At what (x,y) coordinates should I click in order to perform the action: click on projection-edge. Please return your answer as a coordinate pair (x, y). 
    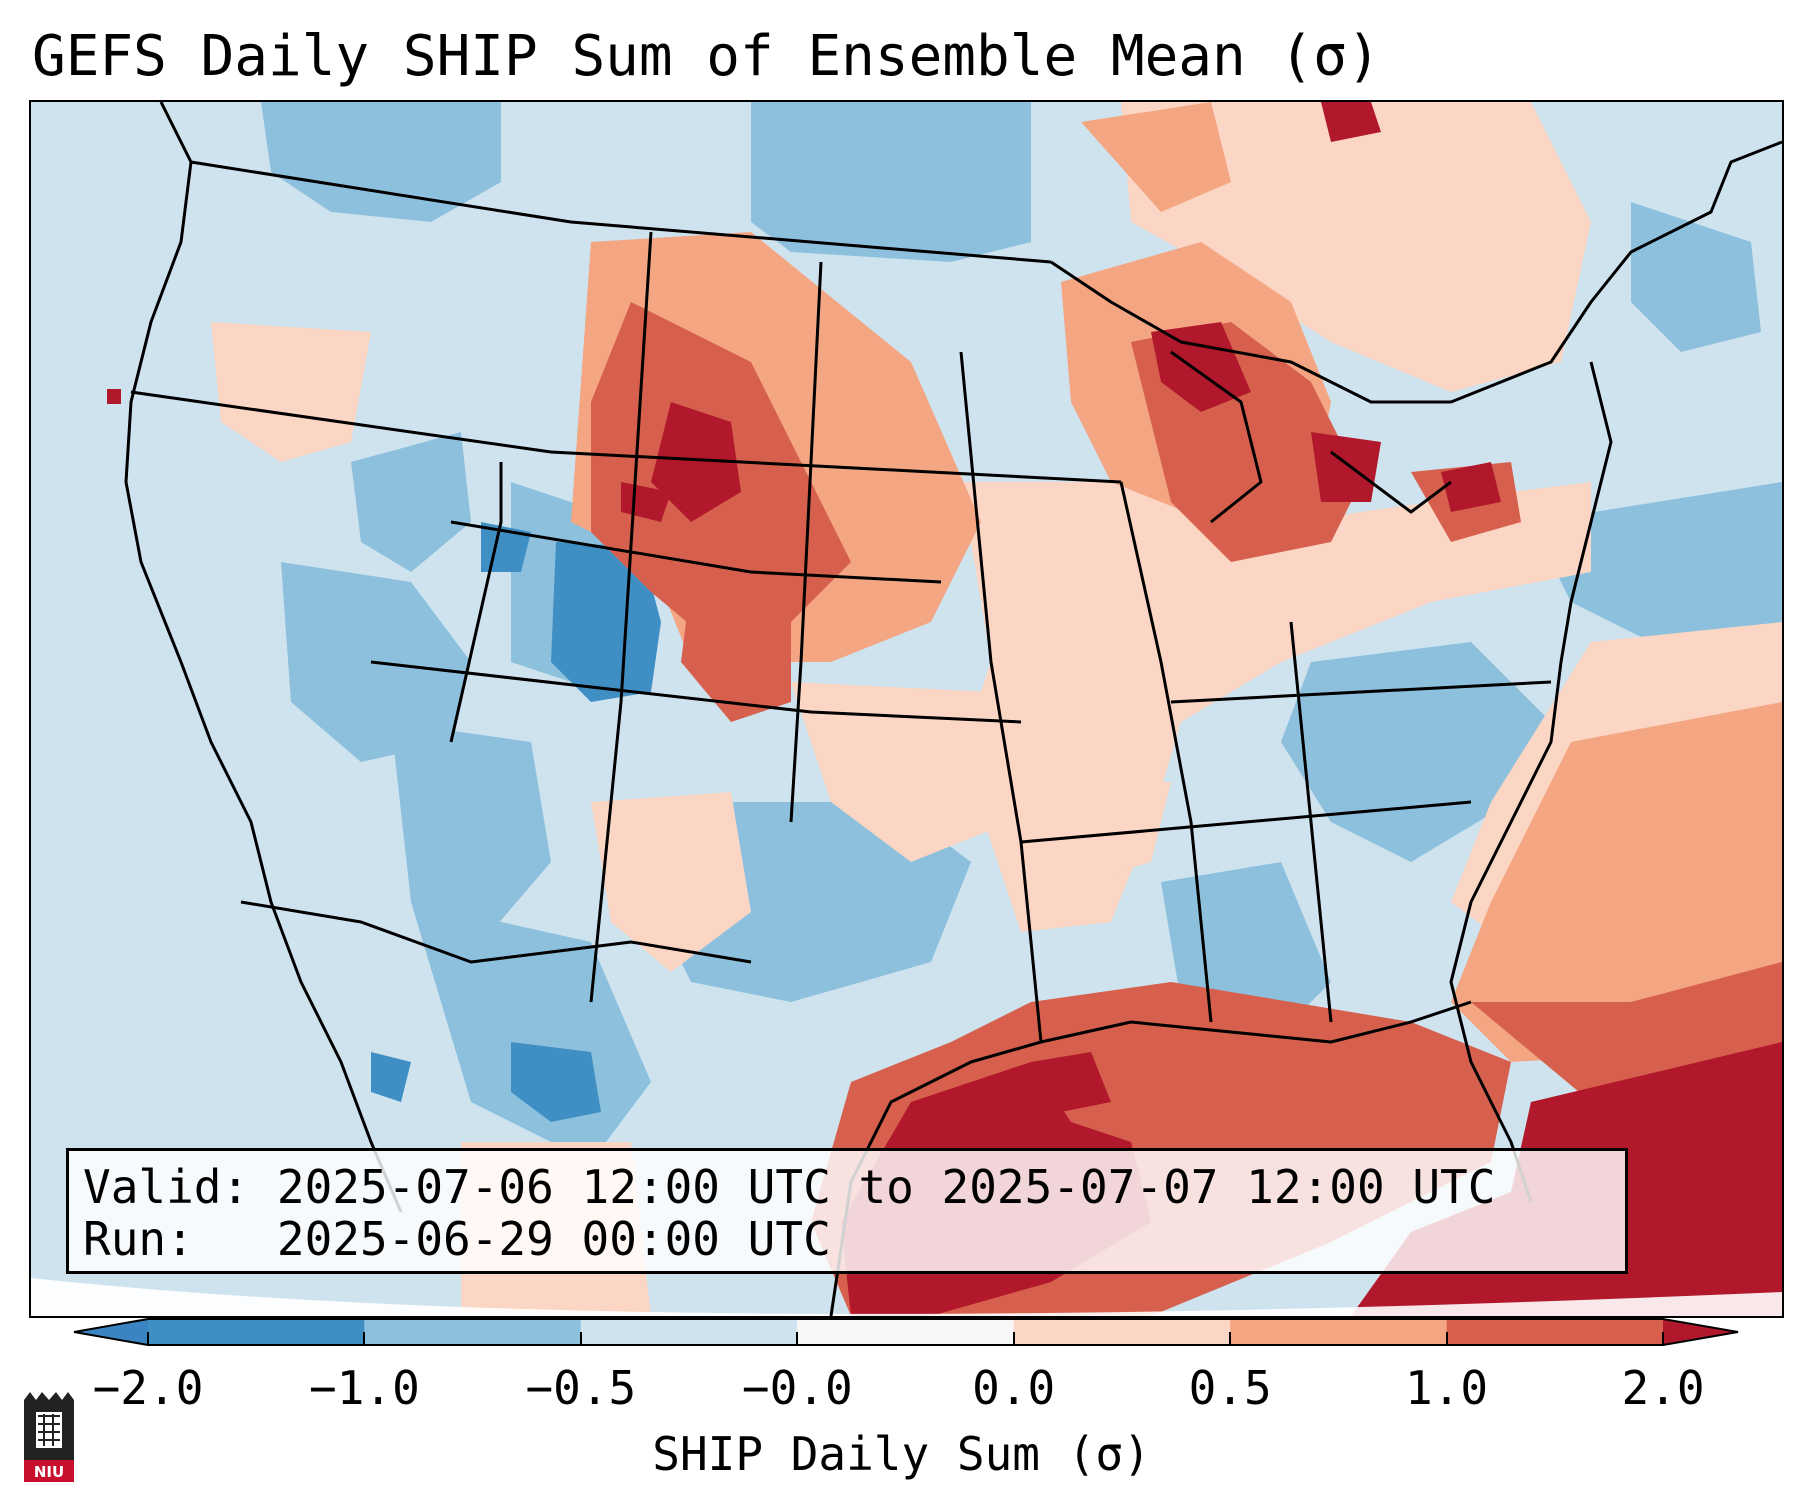
    Looking at the image, I should click on (906, 1297).